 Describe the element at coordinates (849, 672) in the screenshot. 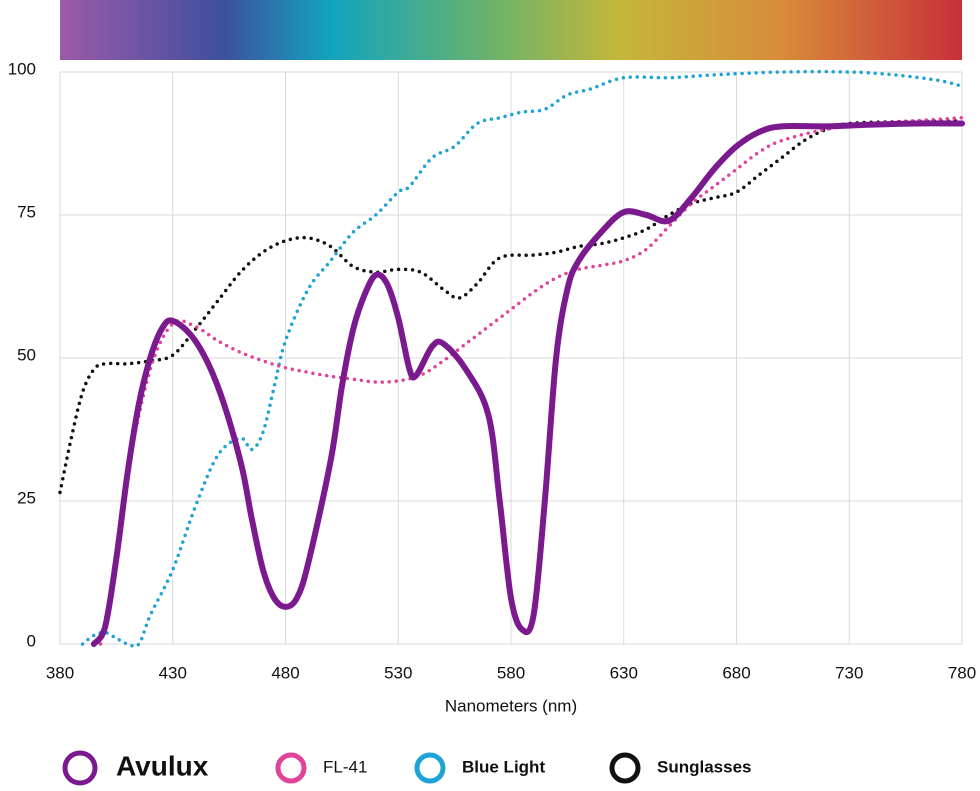

I see `x-tick-label: 730` at that location.